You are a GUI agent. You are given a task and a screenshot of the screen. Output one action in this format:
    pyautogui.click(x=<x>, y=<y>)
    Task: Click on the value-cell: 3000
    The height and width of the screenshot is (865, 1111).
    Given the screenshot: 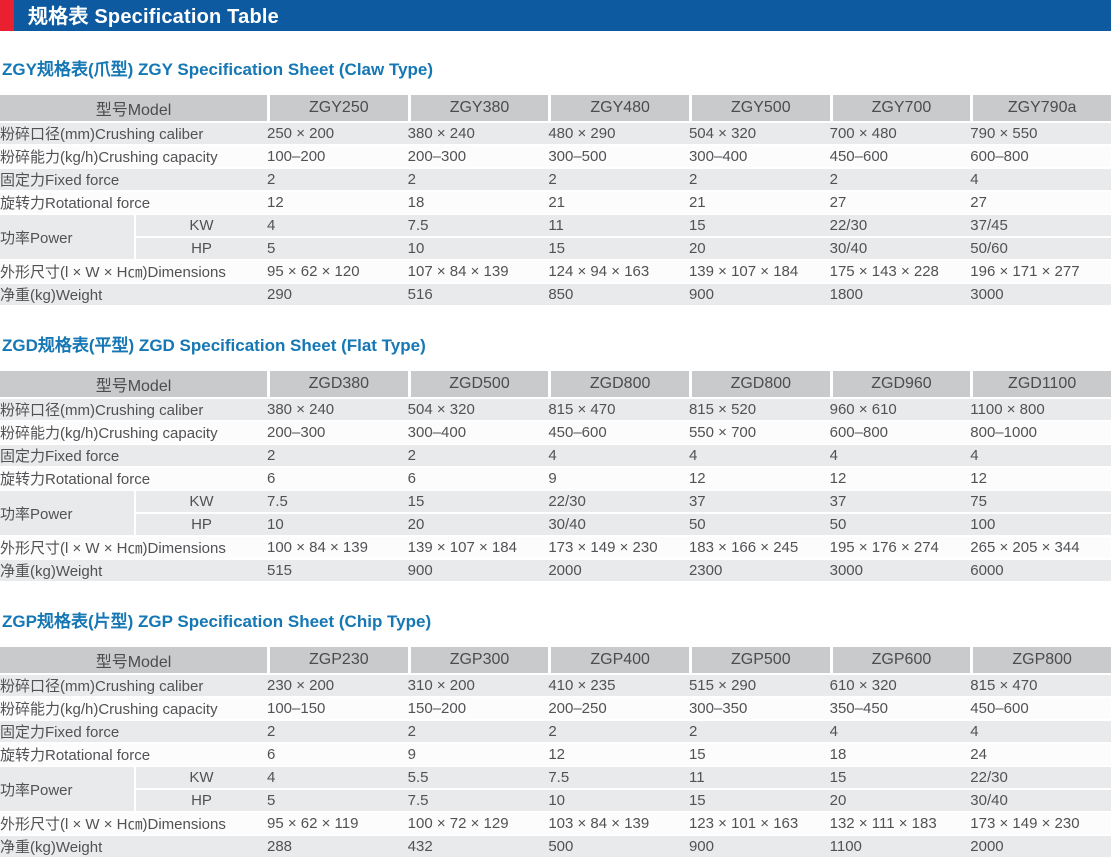 What is the action you would take?
    pyautogui.click(x=1040, y=294)
    